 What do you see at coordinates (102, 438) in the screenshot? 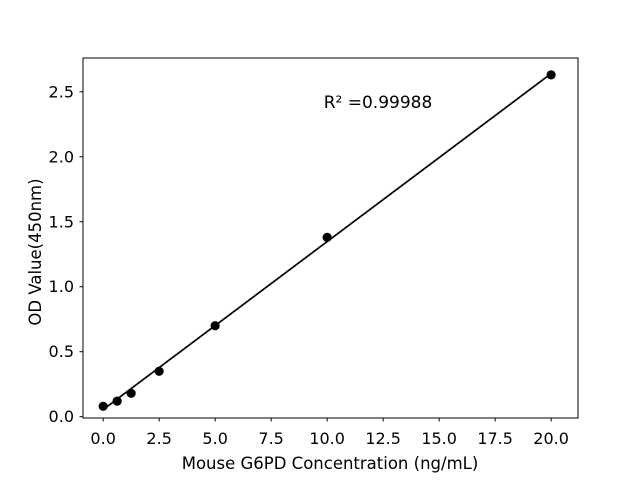
I see `x-tick-label: 0.0` at bounding box center [102, 438].